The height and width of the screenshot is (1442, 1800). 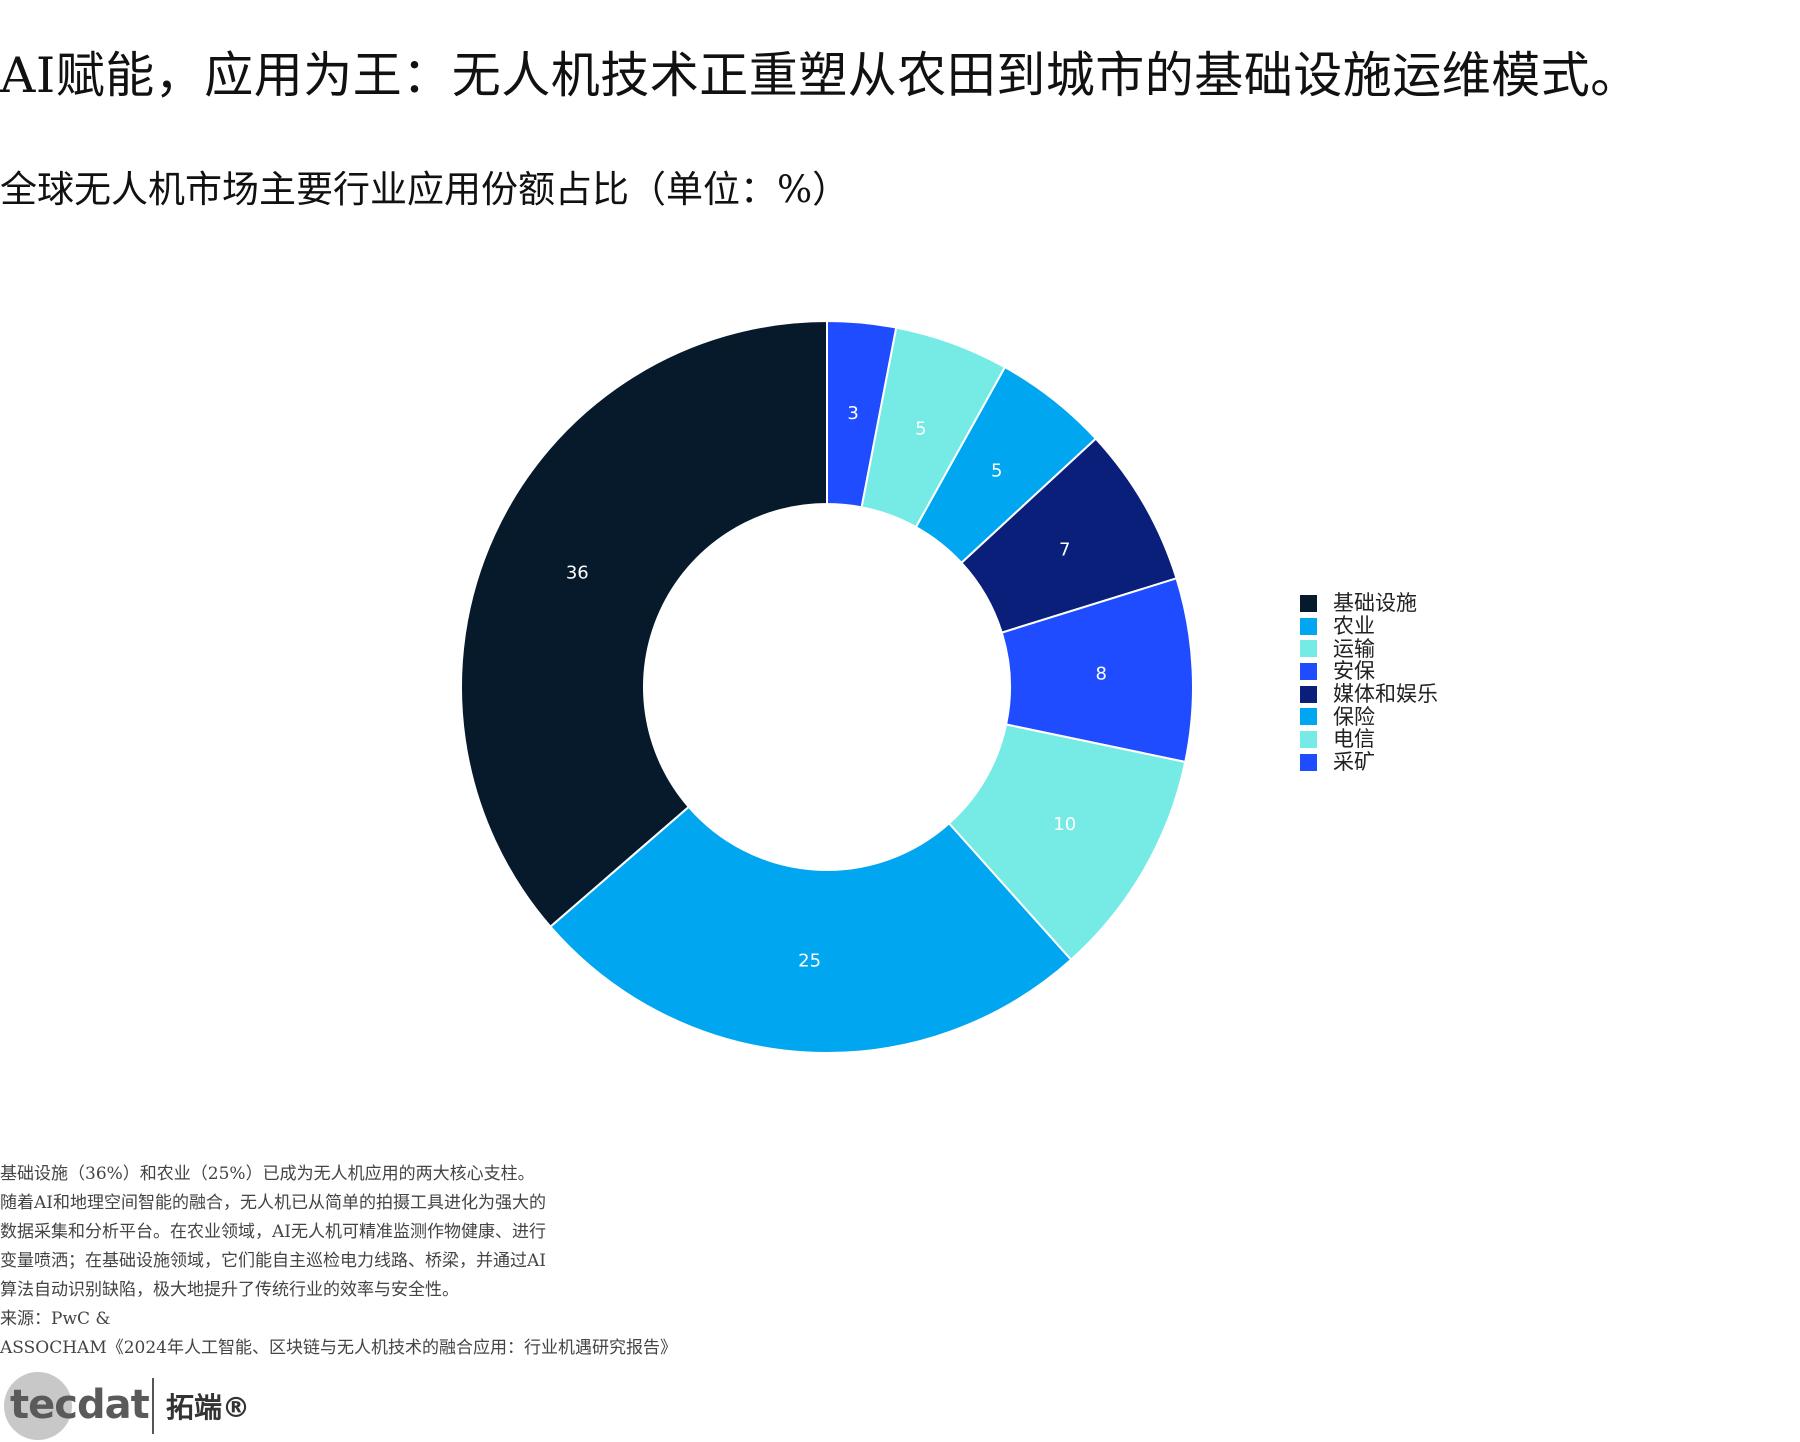 I want to click on slice-value-label: 10, so click(x=1064, y=824).